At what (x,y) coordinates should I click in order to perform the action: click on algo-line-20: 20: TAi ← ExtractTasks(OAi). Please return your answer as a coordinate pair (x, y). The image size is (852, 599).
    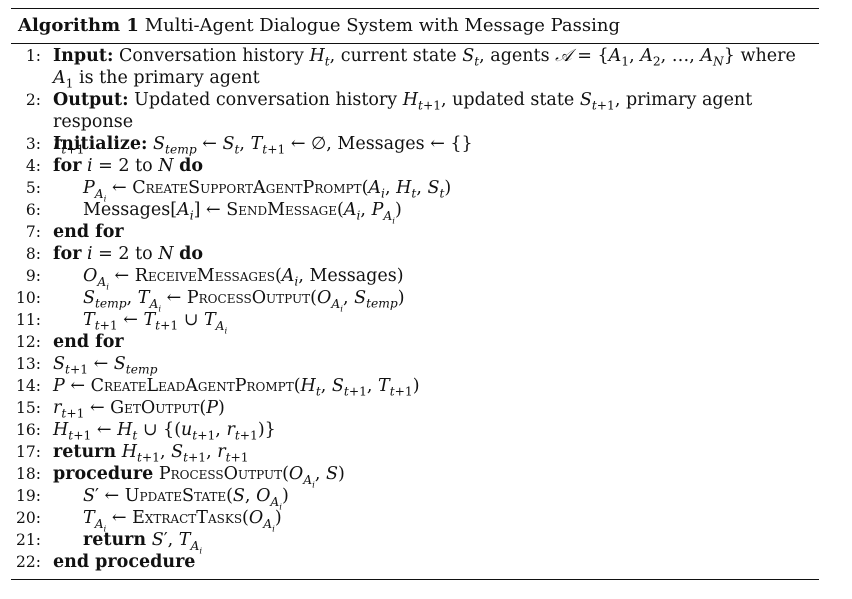
    Looking at the image, I should click on (415, 520).